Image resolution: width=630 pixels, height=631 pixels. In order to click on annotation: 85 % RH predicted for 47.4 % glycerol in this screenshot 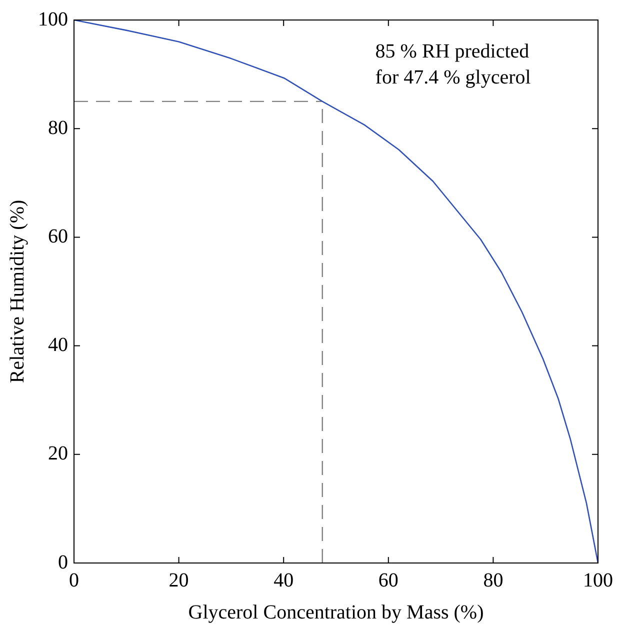, I will do `click(453, 64)`.